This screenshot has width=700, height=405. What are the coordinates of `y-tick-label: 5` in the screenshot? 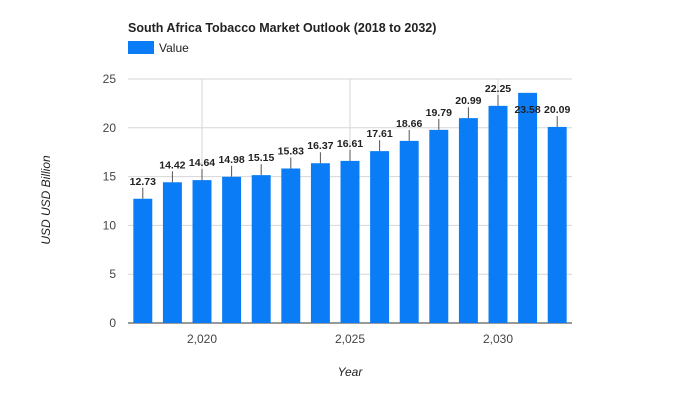 It's located at (112, 274).